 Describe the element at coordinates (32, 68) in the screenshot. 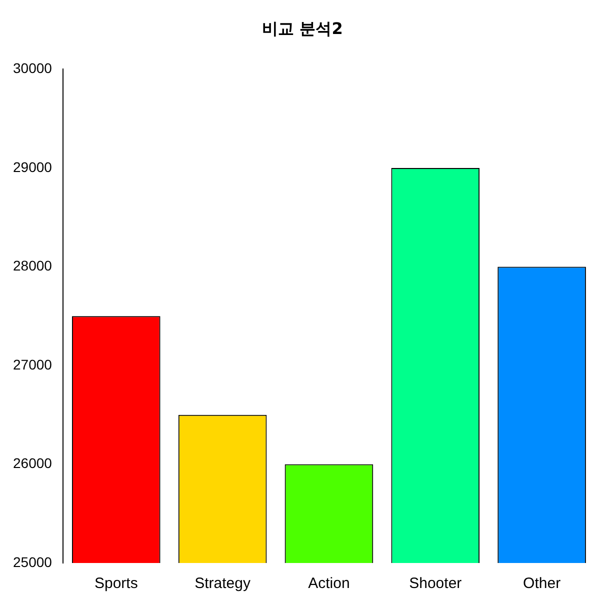

I see `y-tick-label: 30000` at that location.